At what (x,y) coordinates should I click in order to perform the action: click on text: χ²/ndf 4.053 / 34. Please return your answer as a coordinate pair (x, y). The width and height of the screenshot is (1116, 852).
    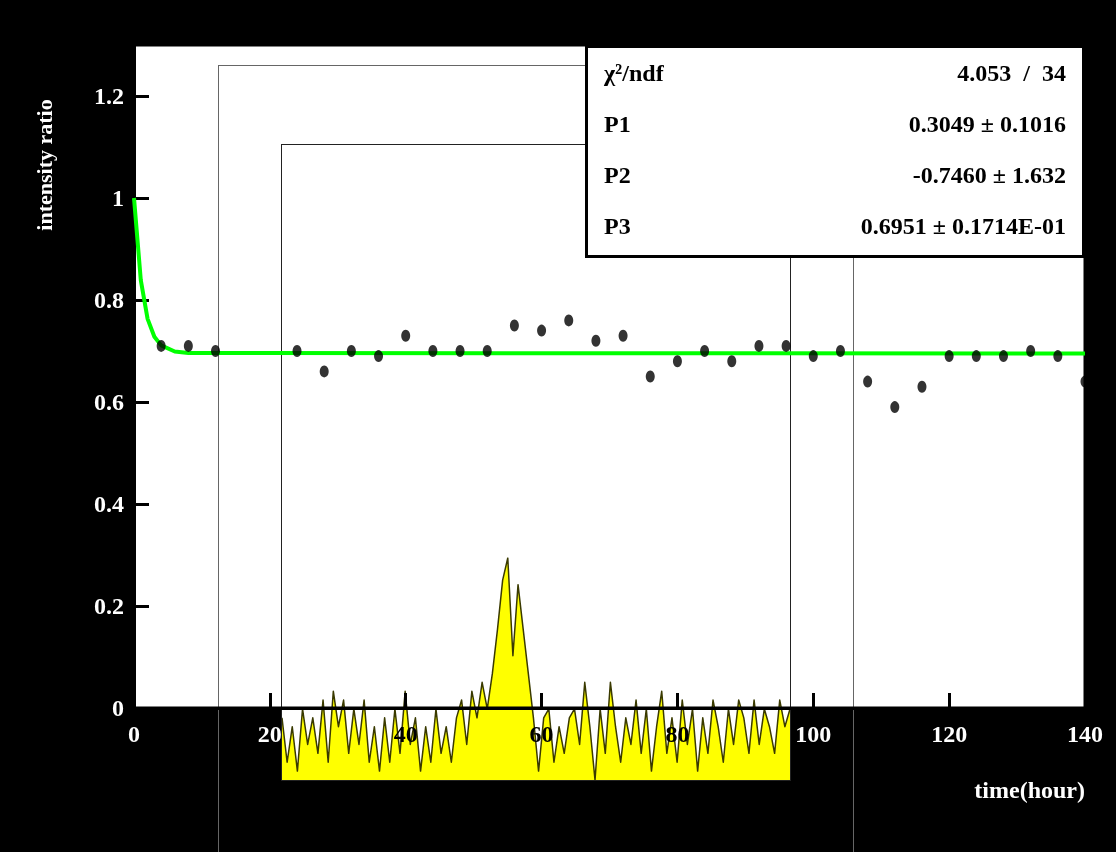
    Looking at the image, I should click on (835, 73).